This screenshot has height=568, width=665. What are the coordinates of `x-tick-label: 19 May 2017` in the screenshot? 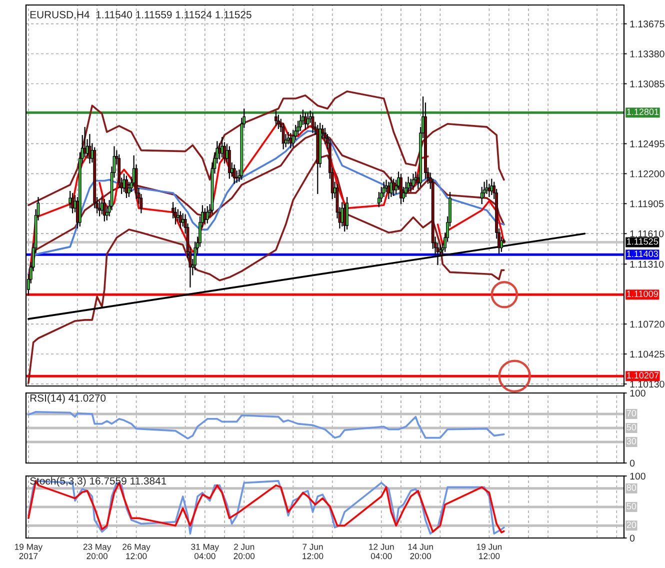 It's located at (28, 552).